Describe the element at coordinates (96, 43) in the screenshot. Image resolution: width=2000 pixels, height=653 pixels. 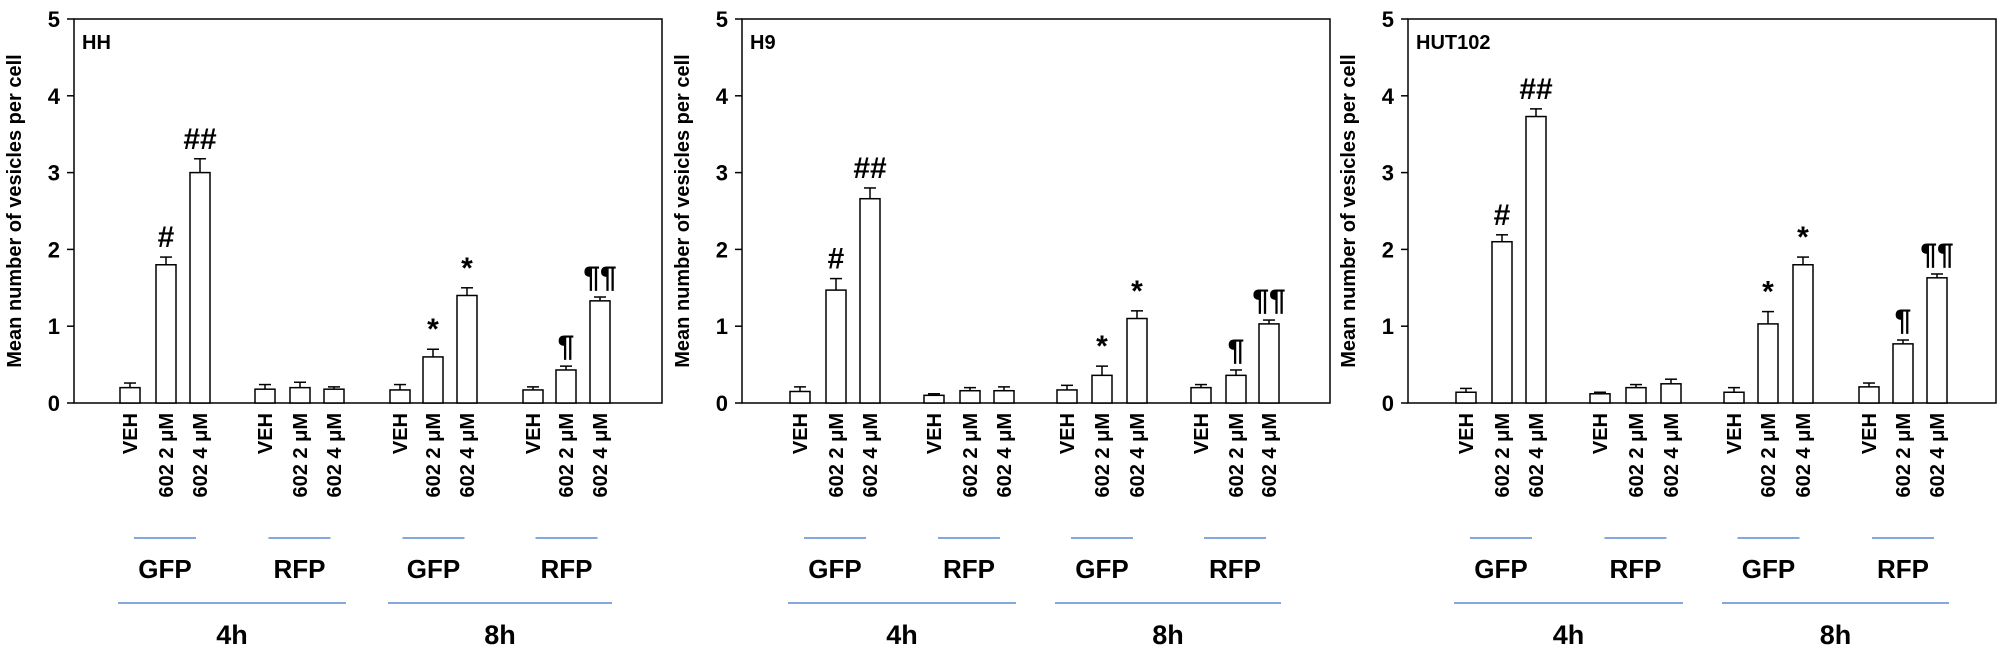
I see `panel-title: HH` at that location.